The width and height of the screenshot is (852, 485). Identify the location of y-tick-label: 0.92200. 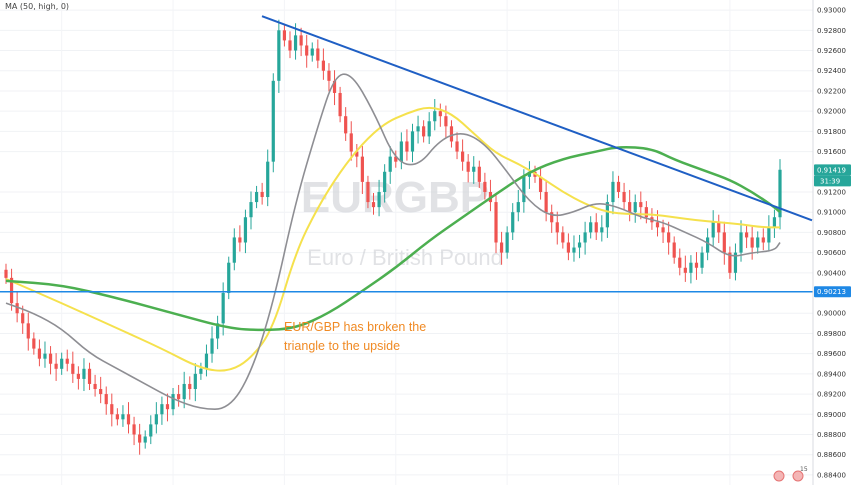
(831, 91).